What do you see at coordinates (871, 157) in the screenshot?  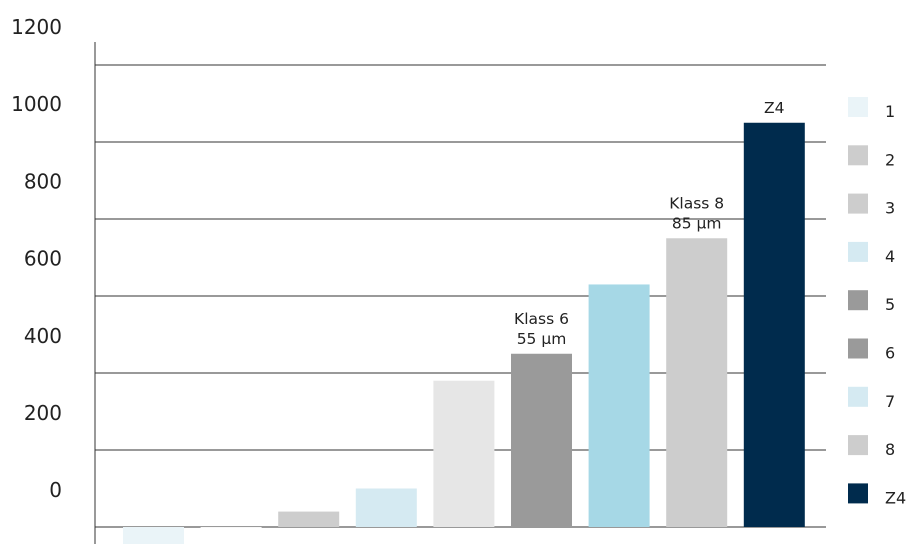 I see `legend-entry-2: 2` at bounding box center [871, 157].